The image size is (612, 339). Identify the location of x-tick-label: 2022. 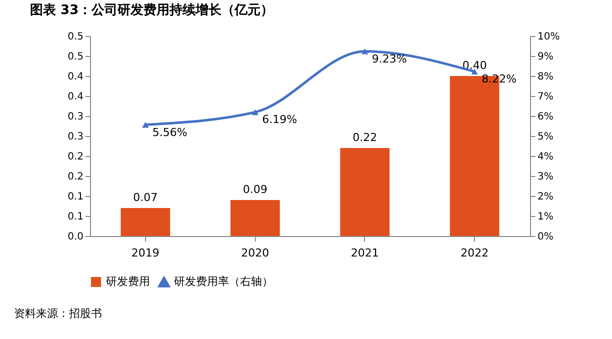
(474, 253).